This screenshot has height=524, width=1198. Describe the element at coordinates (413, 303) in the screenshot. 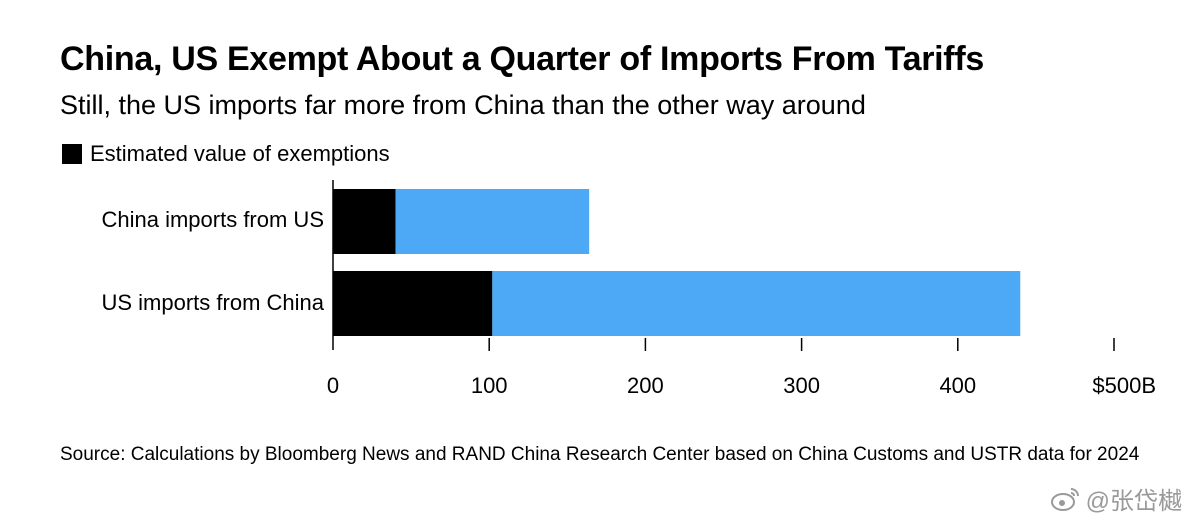

I see `bar-us-imports-exemptions` at that location.